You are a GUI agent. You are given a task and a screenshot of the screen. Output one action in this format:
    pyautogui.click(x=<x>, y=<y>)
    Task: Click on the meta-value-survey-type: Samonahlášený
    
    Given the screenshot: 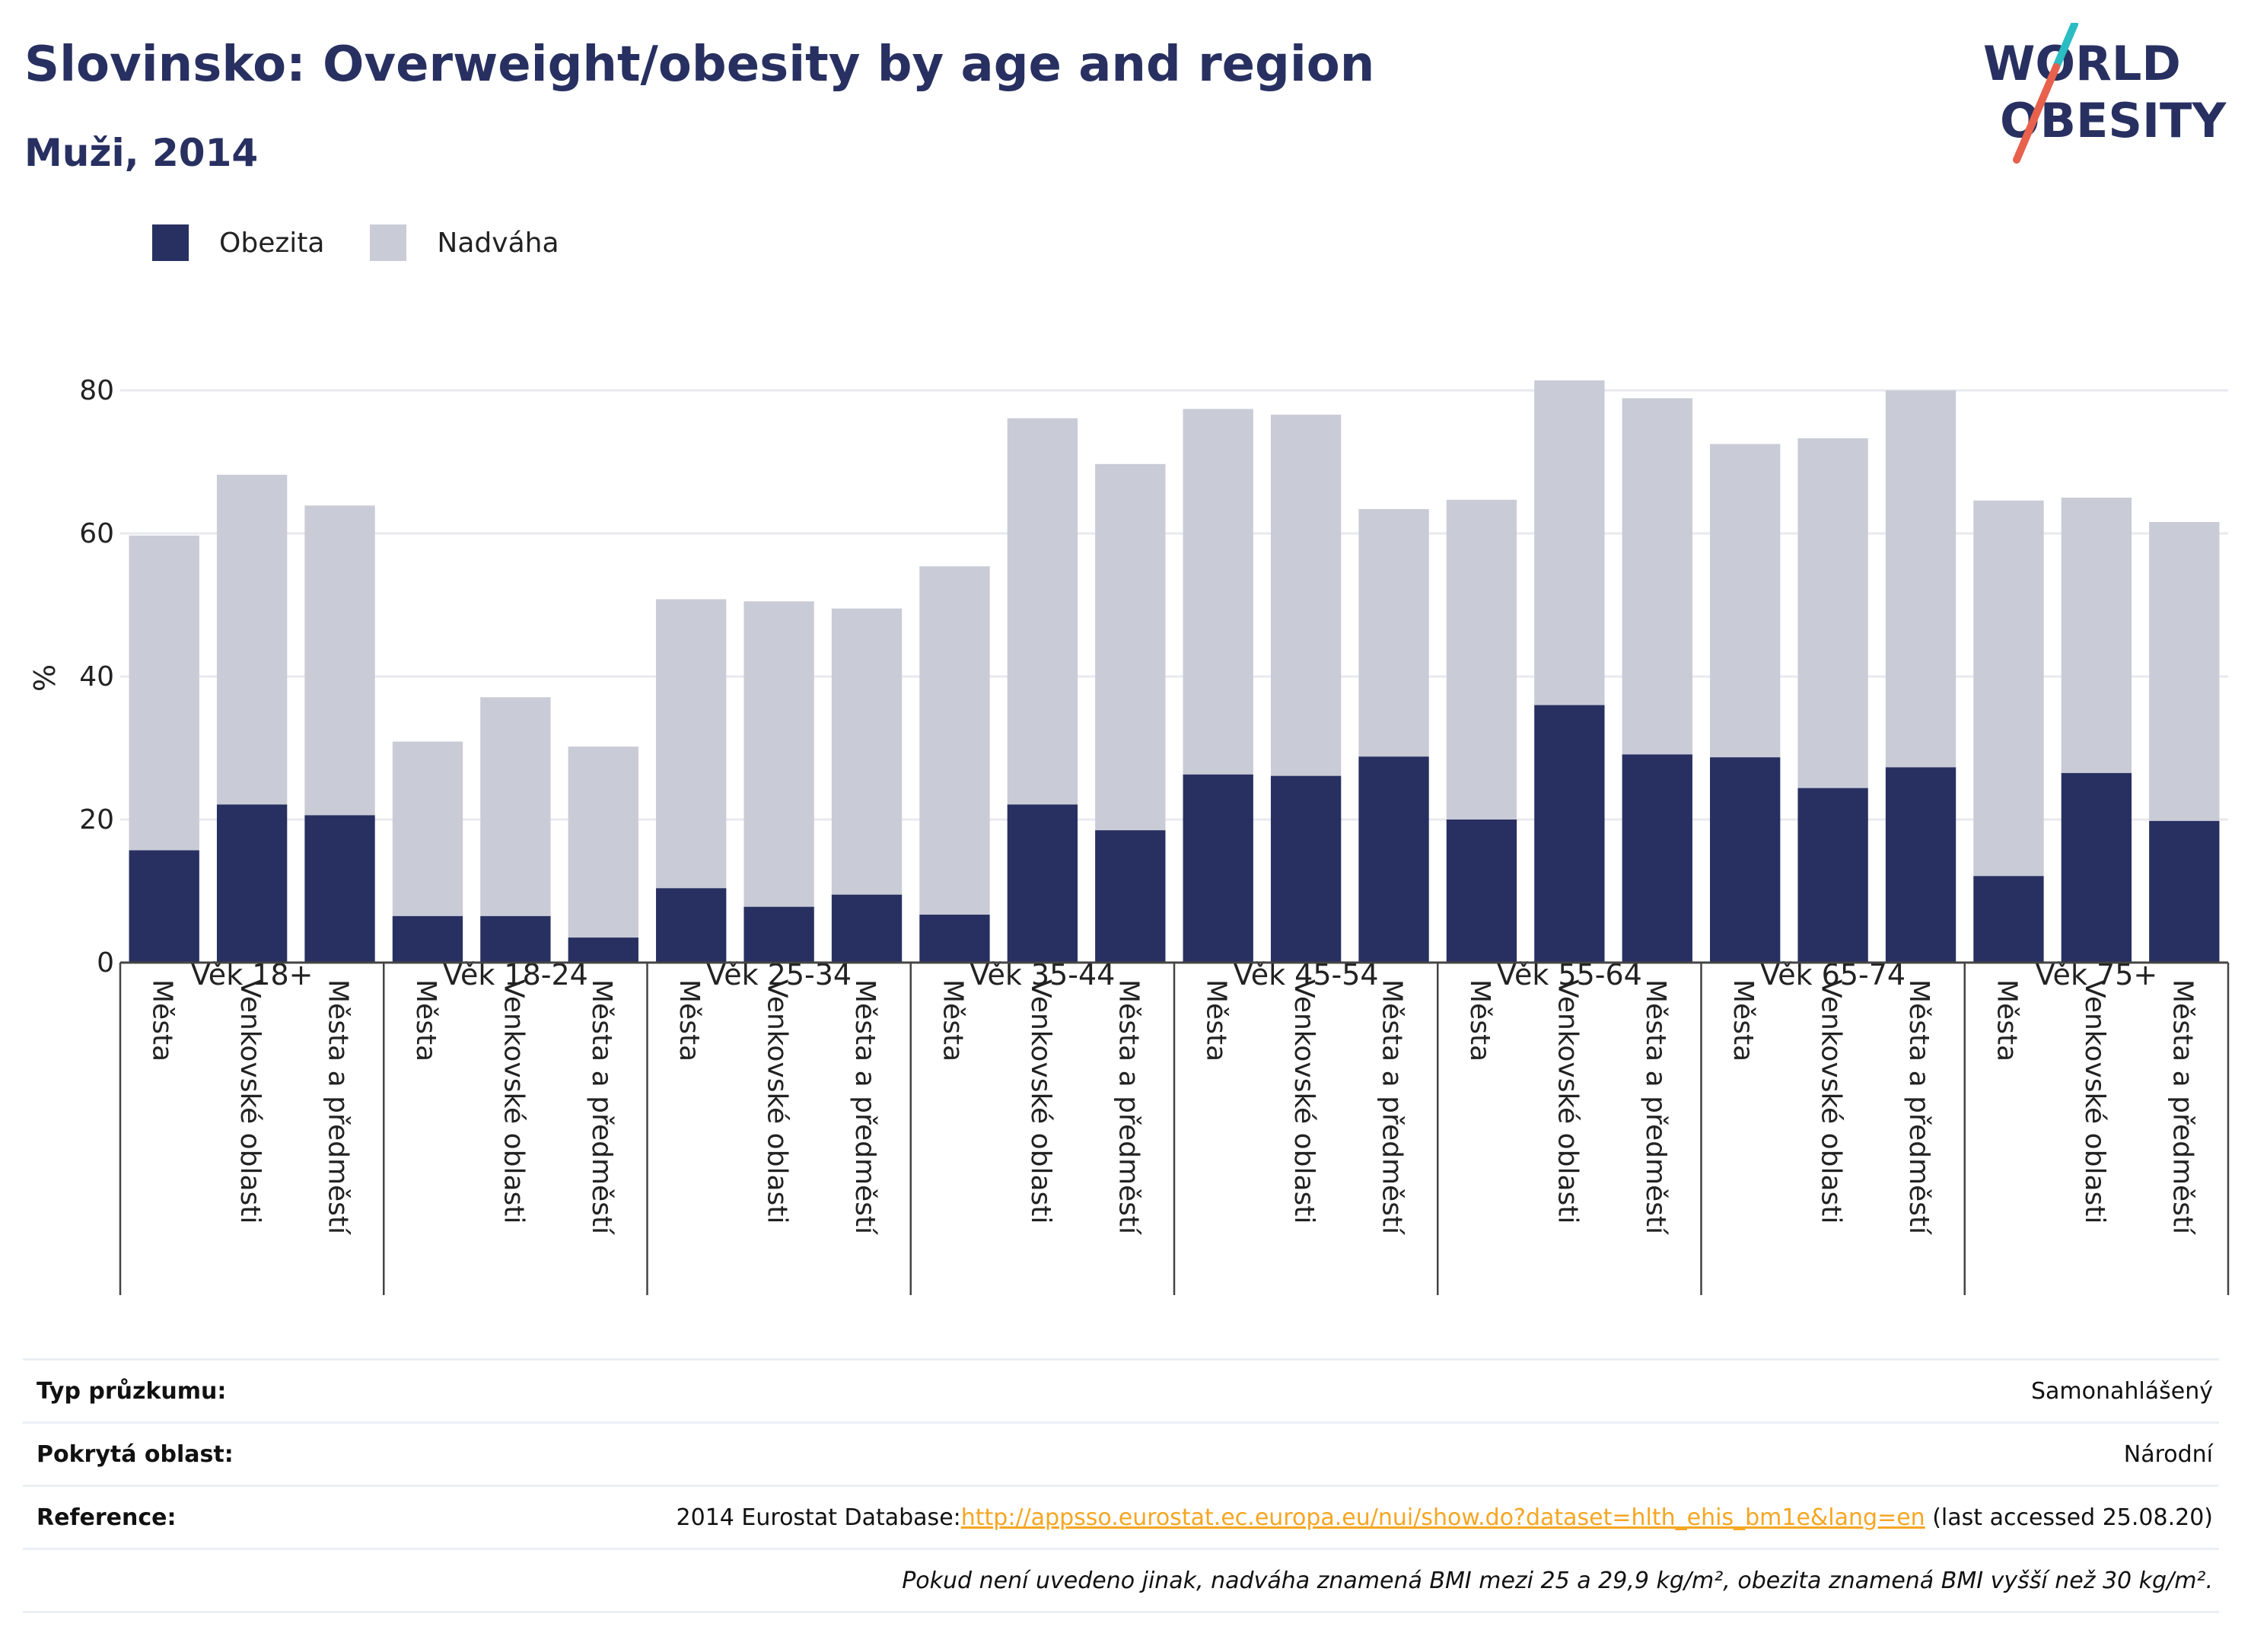 What is the action you would take?
    pyautogui.click(x=2122, y=1391)
    